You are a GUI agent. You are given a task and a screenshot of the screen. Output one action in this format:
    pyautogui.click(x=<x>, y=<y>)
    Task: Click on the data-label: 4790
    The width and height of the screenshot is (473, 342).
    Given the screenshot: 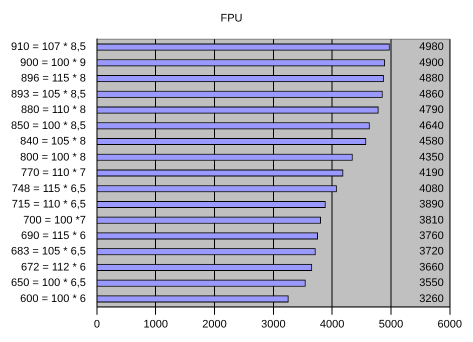 What is the action you would take?
    pyautogui.click(x=431, y=110)
    